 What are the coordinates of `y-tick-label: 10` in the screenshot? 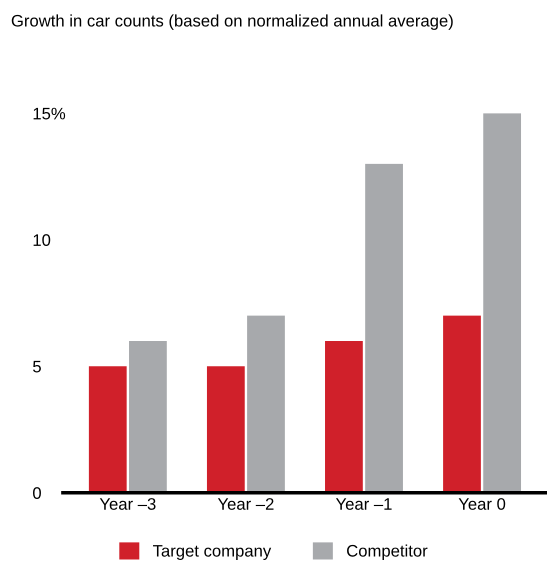 It's located at (42, 240).